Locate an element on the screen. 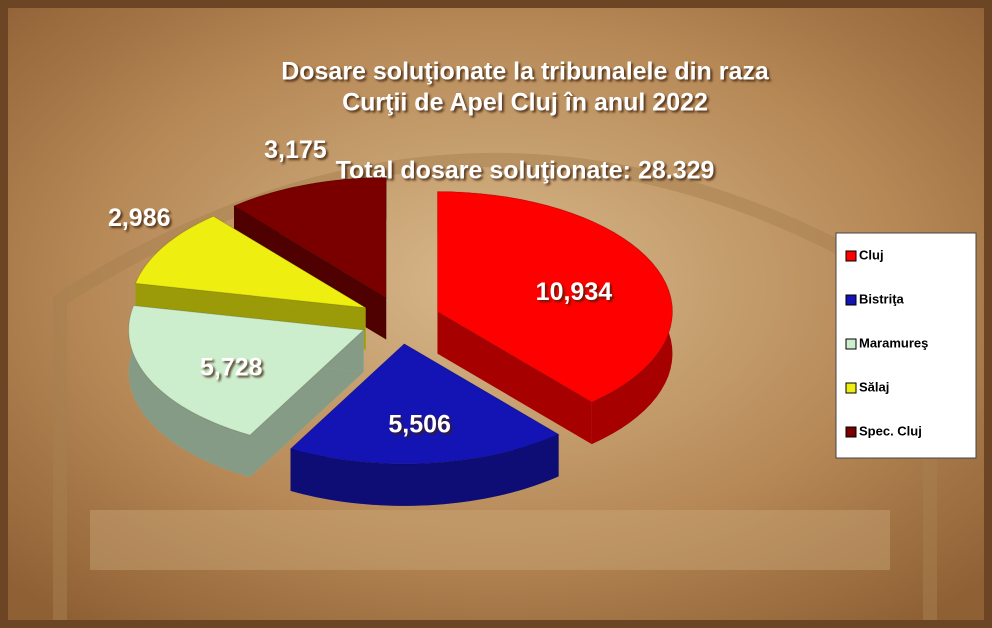 This screenshot has width=992, height=628. data-label: 3,175 is located at coordinates (295, 150).